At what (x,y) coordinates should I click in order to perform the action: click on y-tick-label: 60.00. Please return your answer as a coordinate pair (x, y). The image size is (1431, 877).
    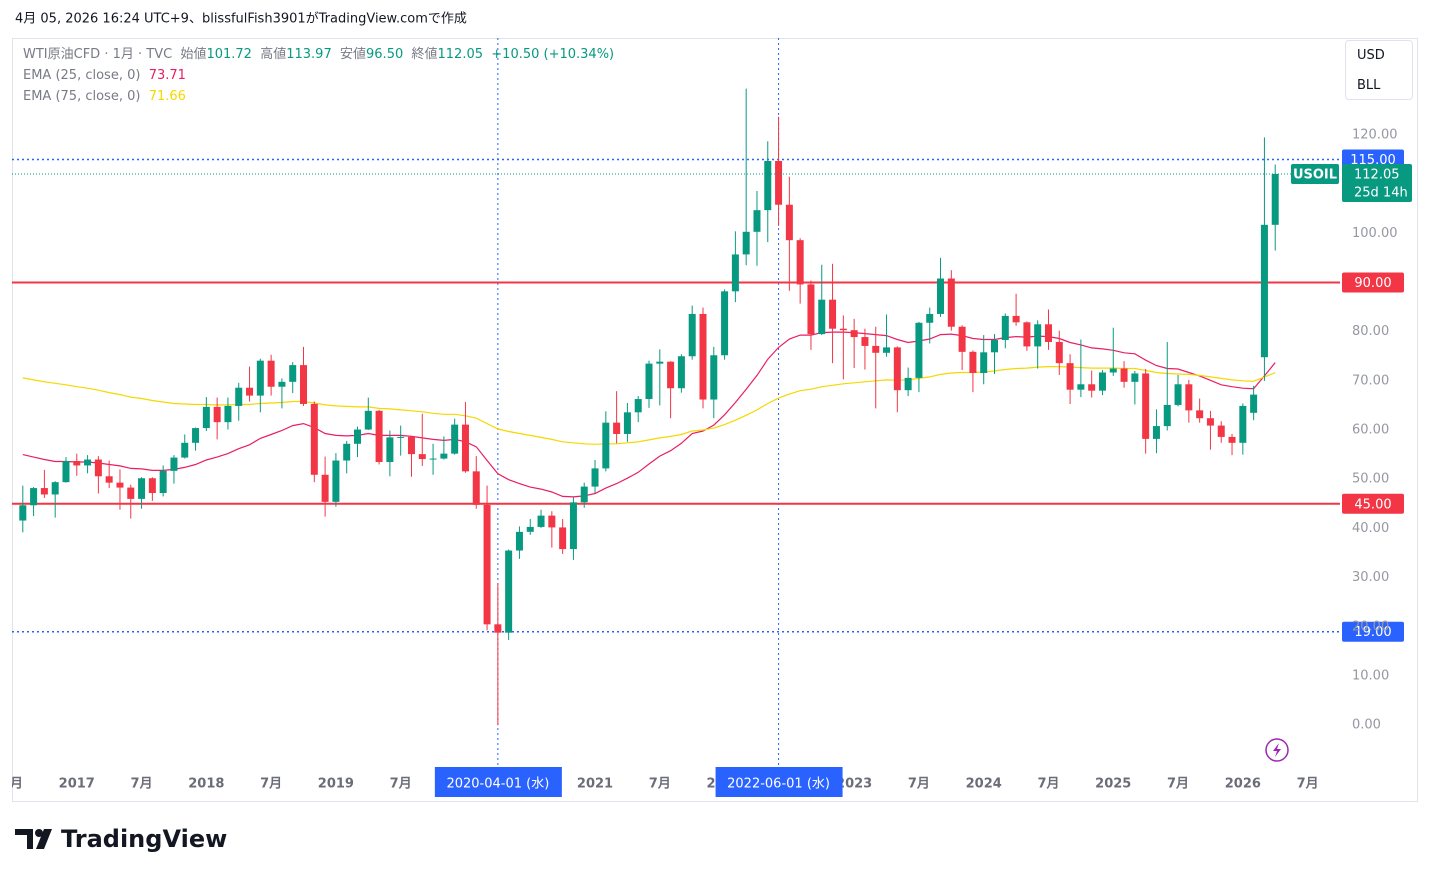
    Looking at the image, I should click on (1370, 430).